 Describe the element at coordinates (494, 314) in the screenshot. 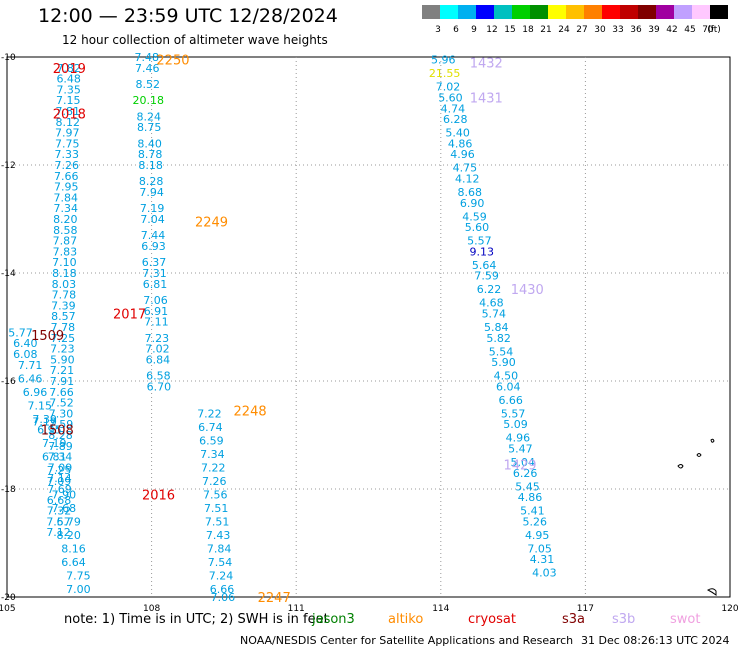

I see `wave-height-value: 5.74` at that location.